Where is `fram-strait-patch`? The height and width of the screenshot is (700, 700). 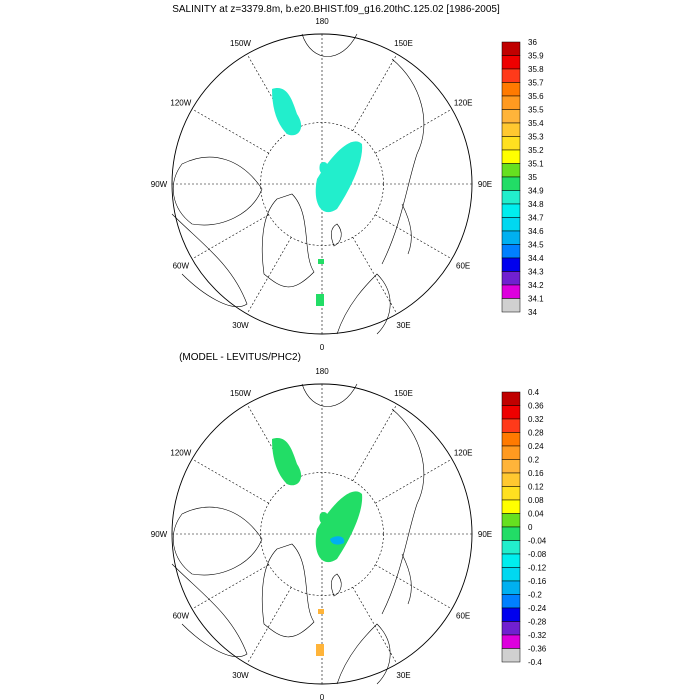 fram-strait-patch is located at coordinates (321, 611).